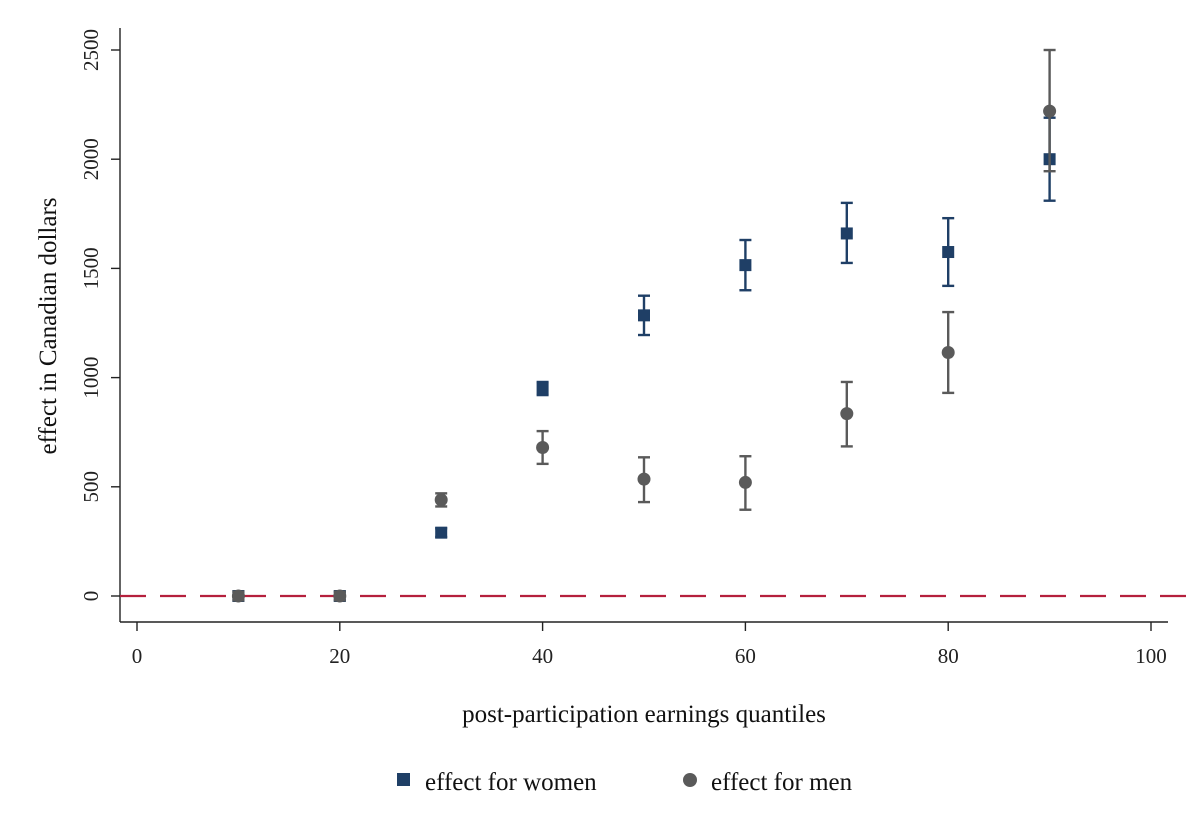 This screenshot has width=1200, height=826. What do you see at coordinates (1151, 656) in the screenshot?
I see `x-tick-label: 100` at bounding box center [1151, 656].